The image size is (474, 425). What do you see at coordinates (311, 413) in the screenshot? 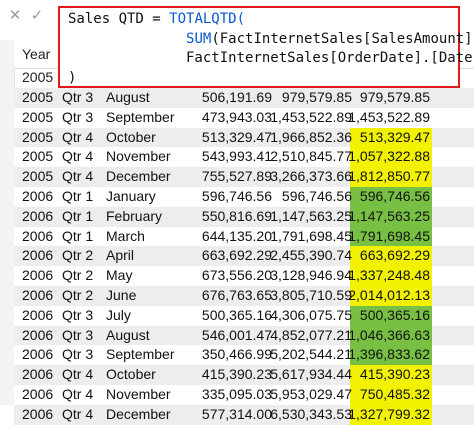
I see `sales-ytd-cell: 6,530,343.53` at bounding box center [311, 413].